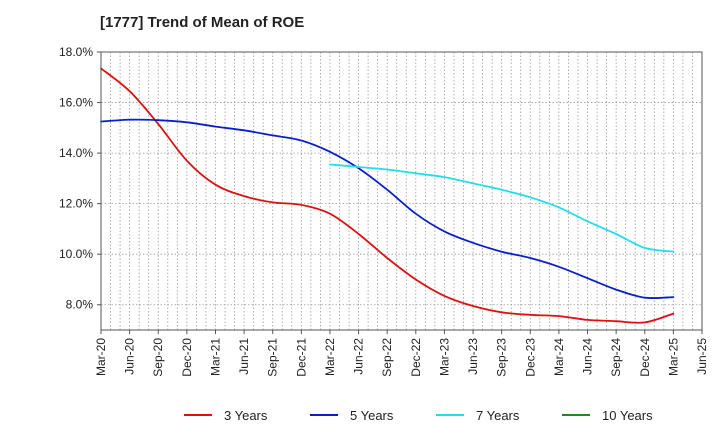 Image resolution: width=720 pixels, height=440 pixels. Describe the element at coordinates (559, 357) in the screenshot. I see `x-tick-label: Mar-24` at that location.